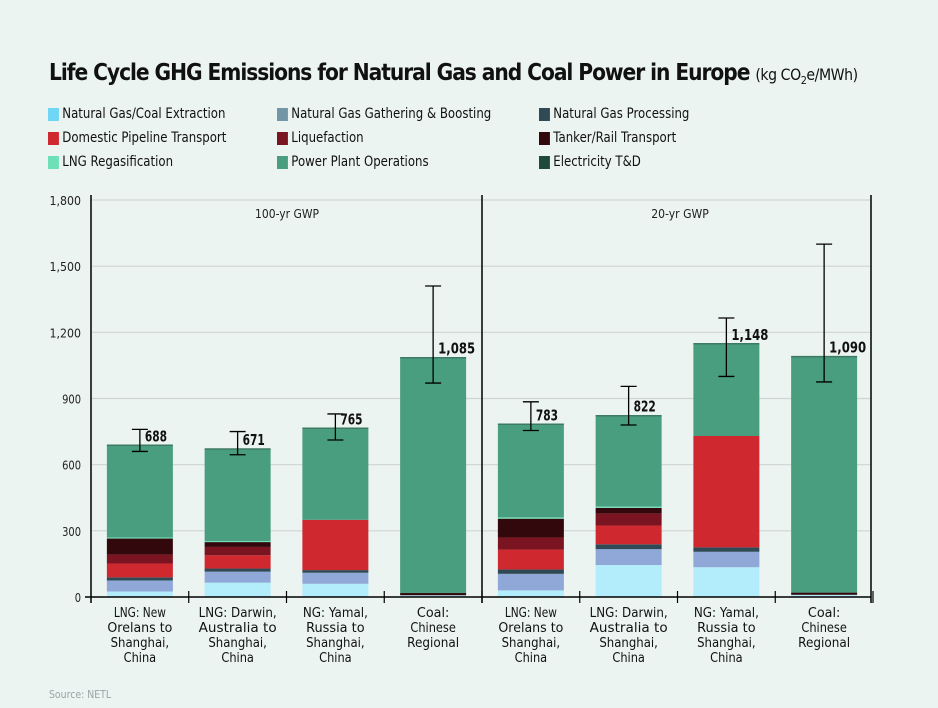 Image resolution: width=938 pixels, height=708 pixels. Describe the element at coordinates (287, 213) in the screenshot. I see `panel-label: 100-yr GWP` at that location.